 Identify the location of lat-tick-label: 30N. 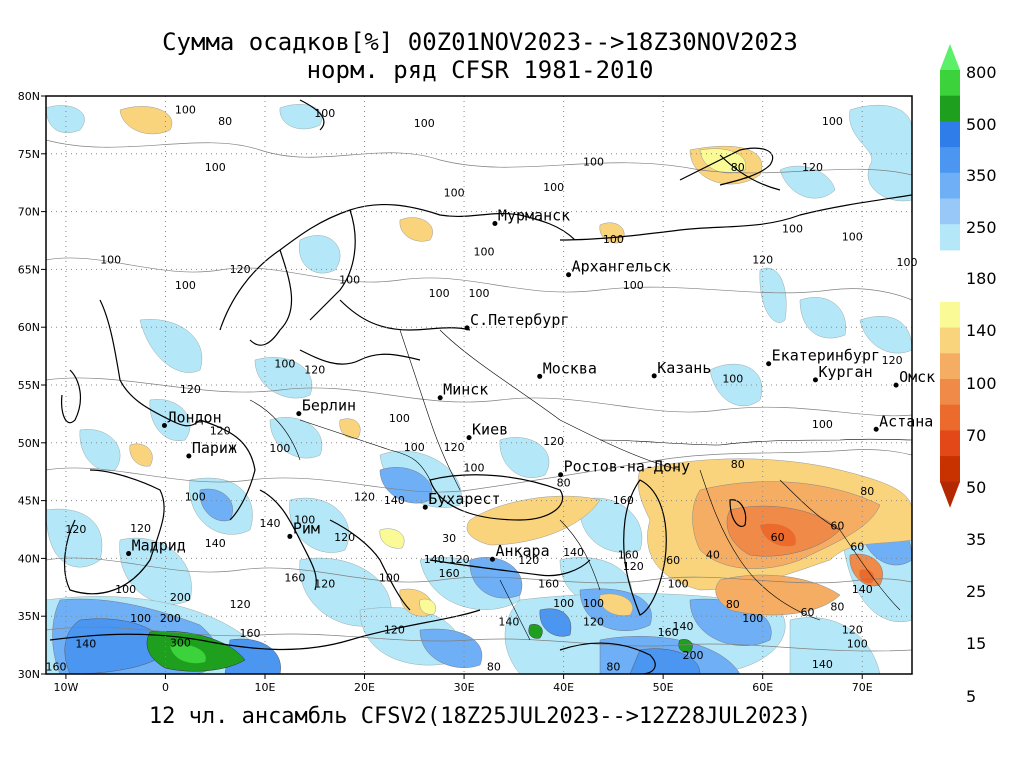
(29, 674).